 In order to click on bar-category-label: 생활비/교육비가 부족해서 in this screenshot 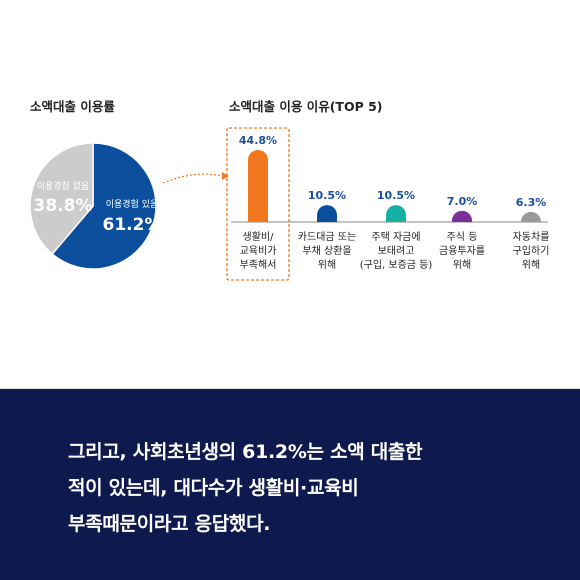, I will do `click(258, 250)`.